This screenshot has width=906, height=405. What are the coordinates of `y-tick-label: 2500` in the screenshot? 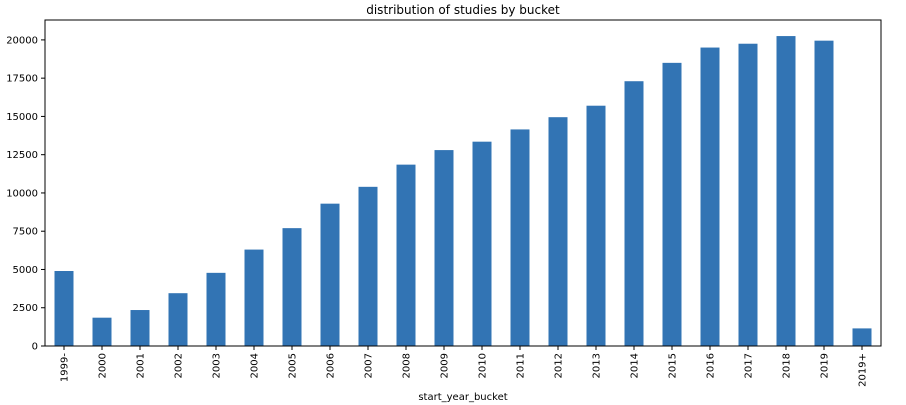 It's located at (25, 308).